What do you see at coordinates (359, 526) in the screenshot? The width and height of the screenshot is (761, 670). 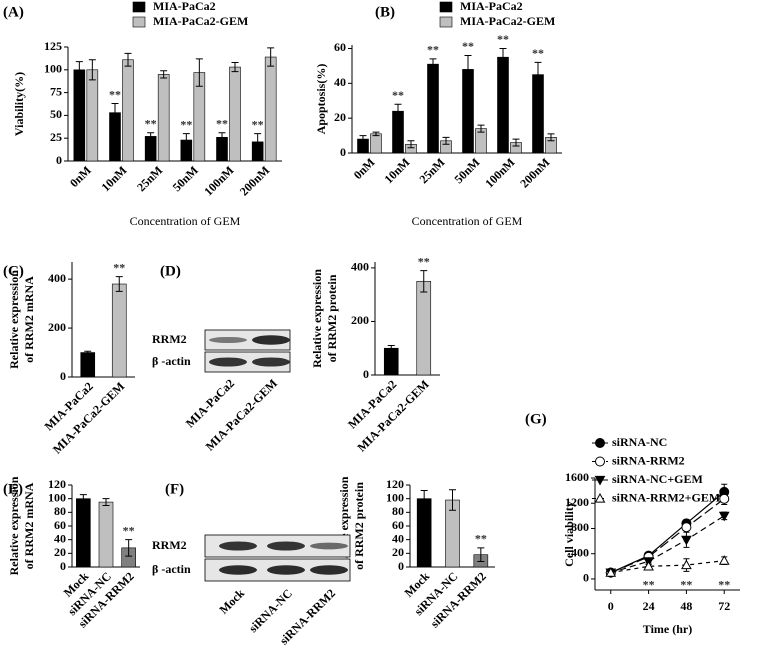 I see `y-axis-label: of RRM2 protein` at bounding box center [359, 526].